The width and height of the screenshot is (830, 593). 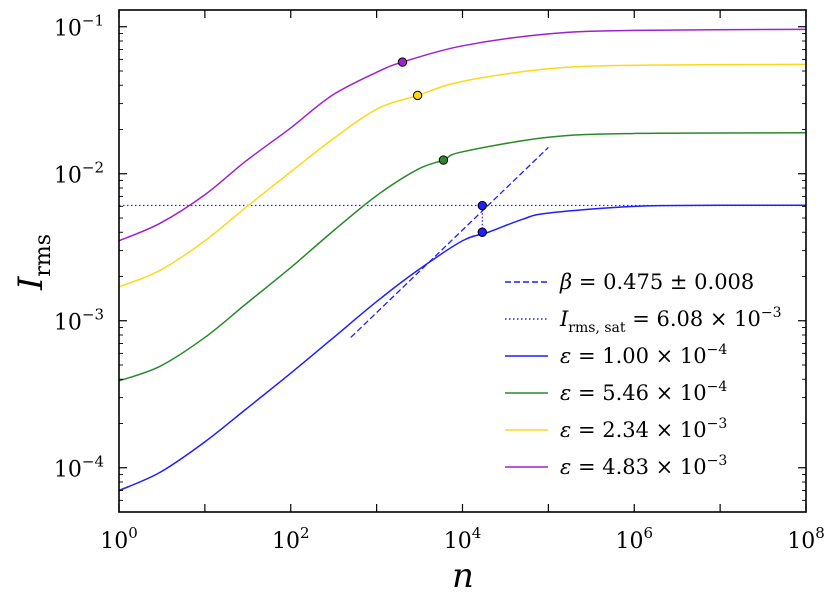 What do you see at coordinates (463, 574) in the screenshot?
I see `x-axis-title: n` at bounding box center [463, 574].